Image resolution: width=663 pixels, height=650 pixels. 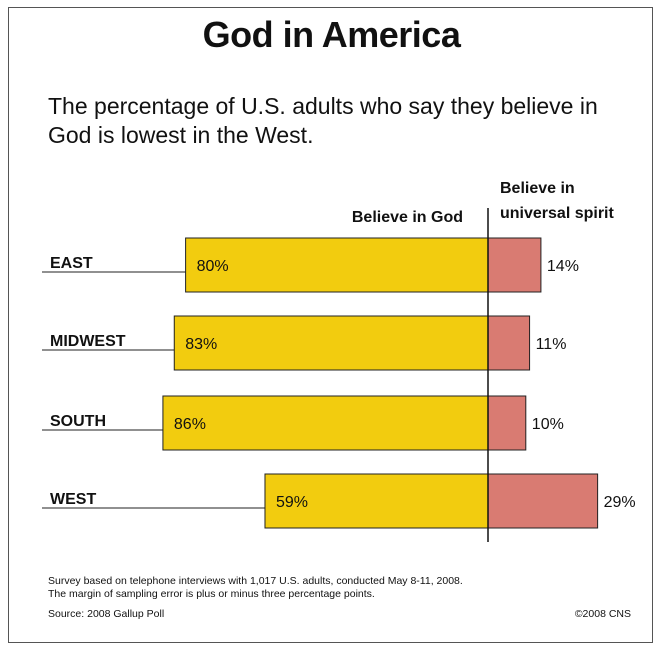 What do you see at coordinates (88, 341) in the screenshot?
I see `region-label-midwest: MIDWEST` at bounding box center [88, 341].